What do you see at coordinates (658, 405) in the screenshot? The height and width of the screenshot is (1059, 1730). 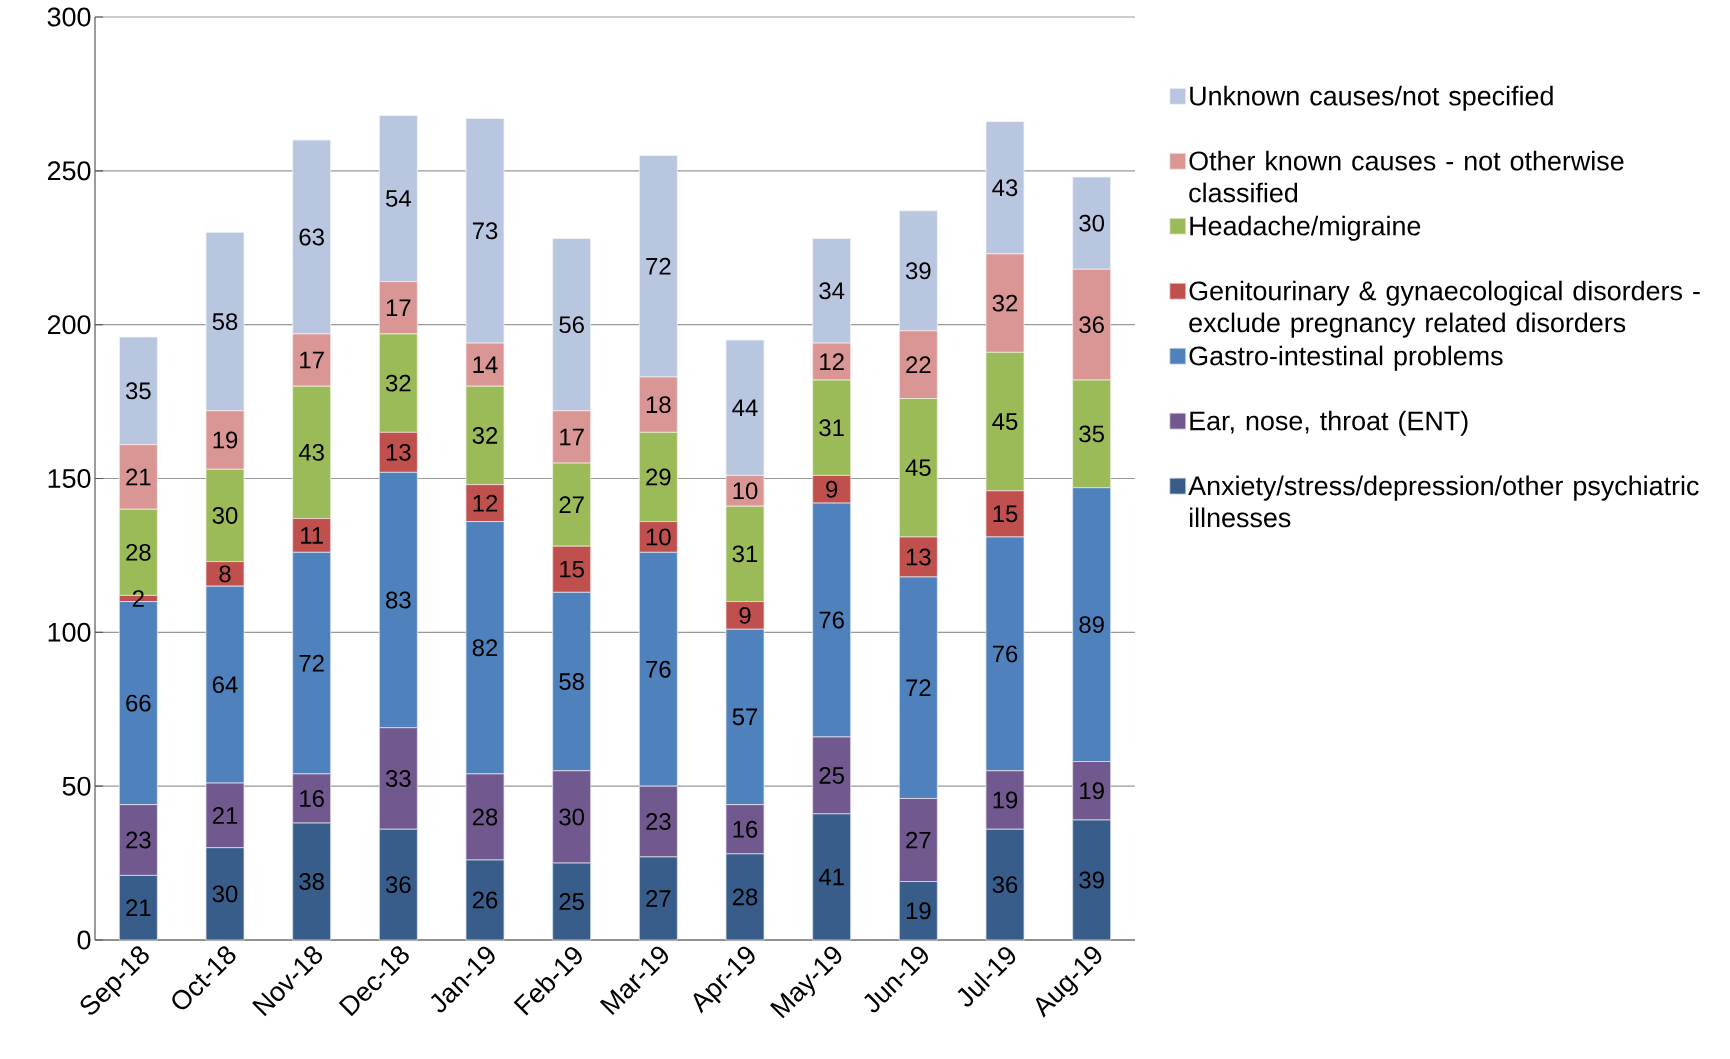 I see `data-label: 18` at bounding box center [658, 405].